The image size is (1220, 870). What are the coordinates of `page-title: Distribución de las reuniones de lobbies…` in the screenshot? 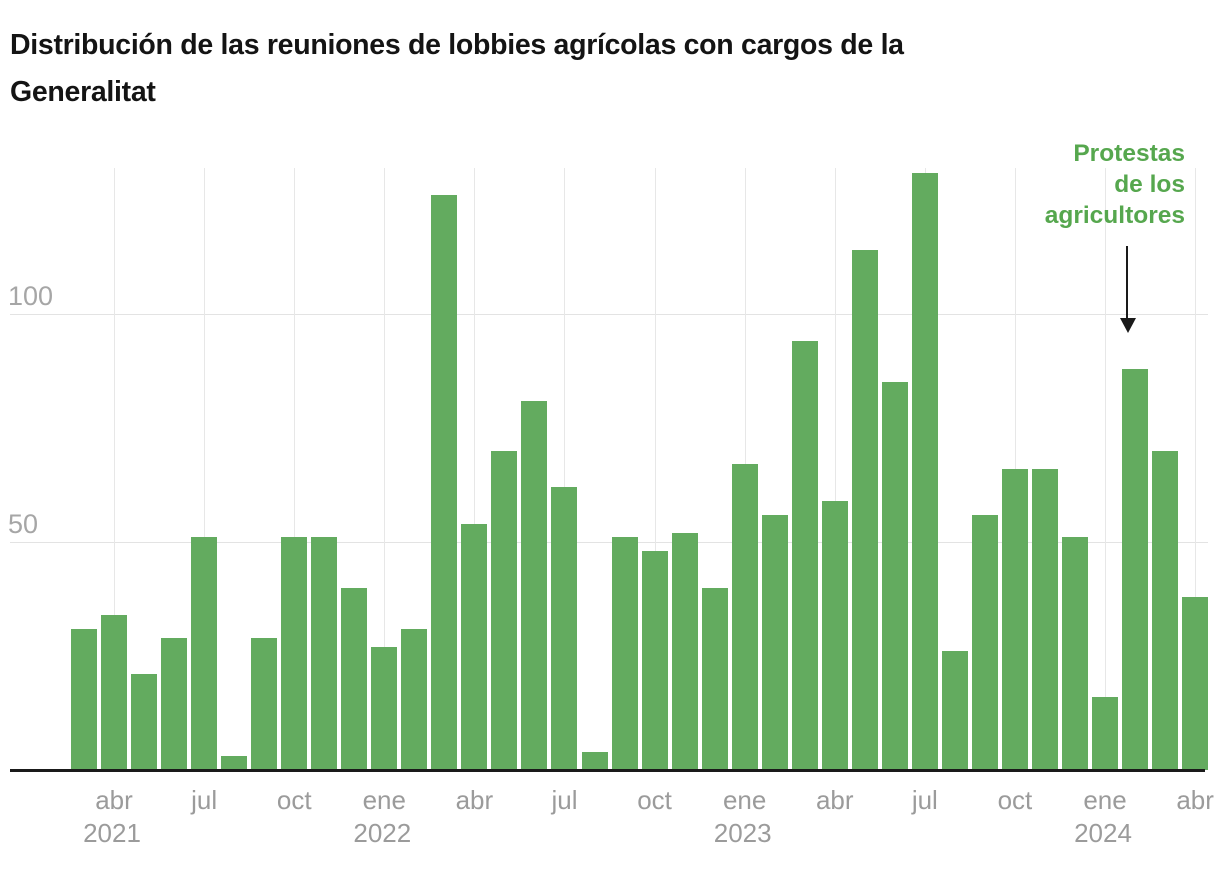 It's located at (585, 69).